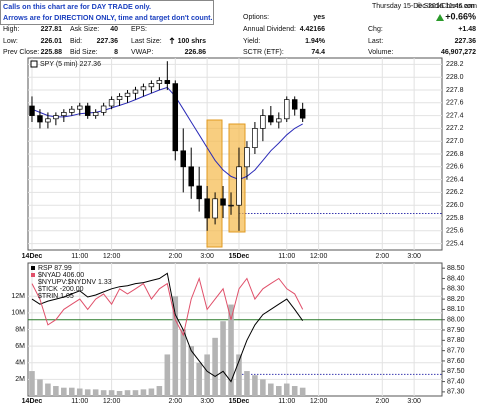 This screenshot has height=406, width=480. I want to click on quote-date: Thursday 15-Dec-2016 11:46 am, so click(423, 6).